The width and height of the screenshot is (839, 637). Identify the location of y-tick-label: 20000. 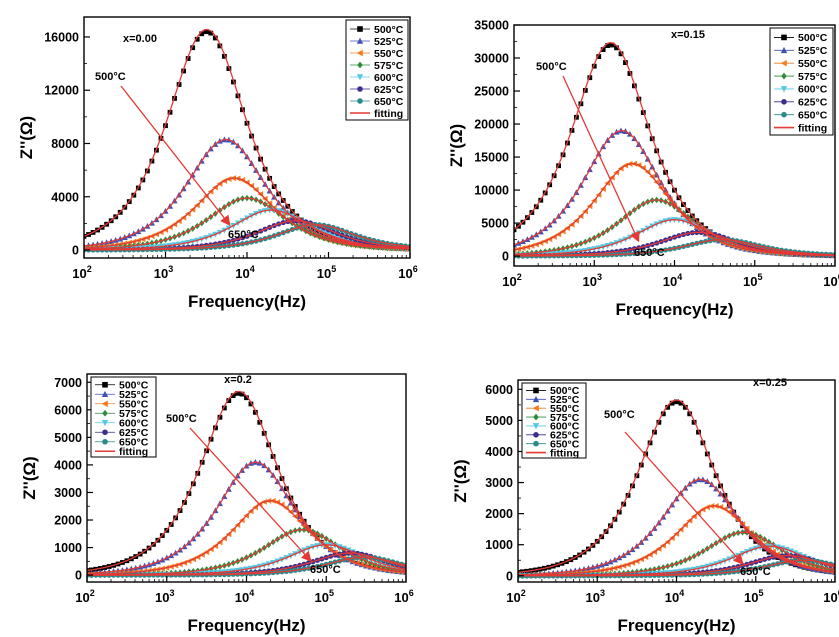
(491, 125).